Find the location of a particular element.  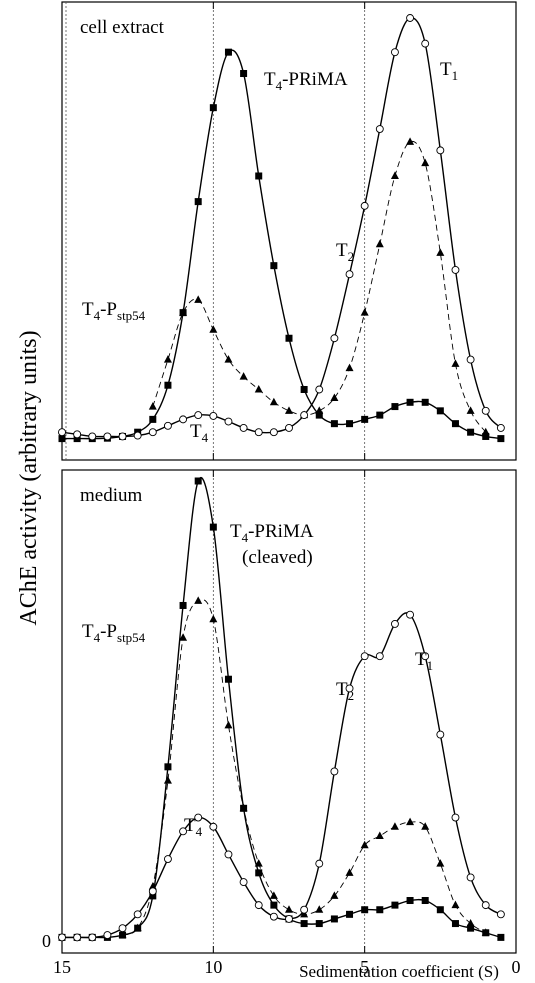

annotation-t4-pstp54-bottom: T4-Pstp54 is located at coordinates (114, 633).